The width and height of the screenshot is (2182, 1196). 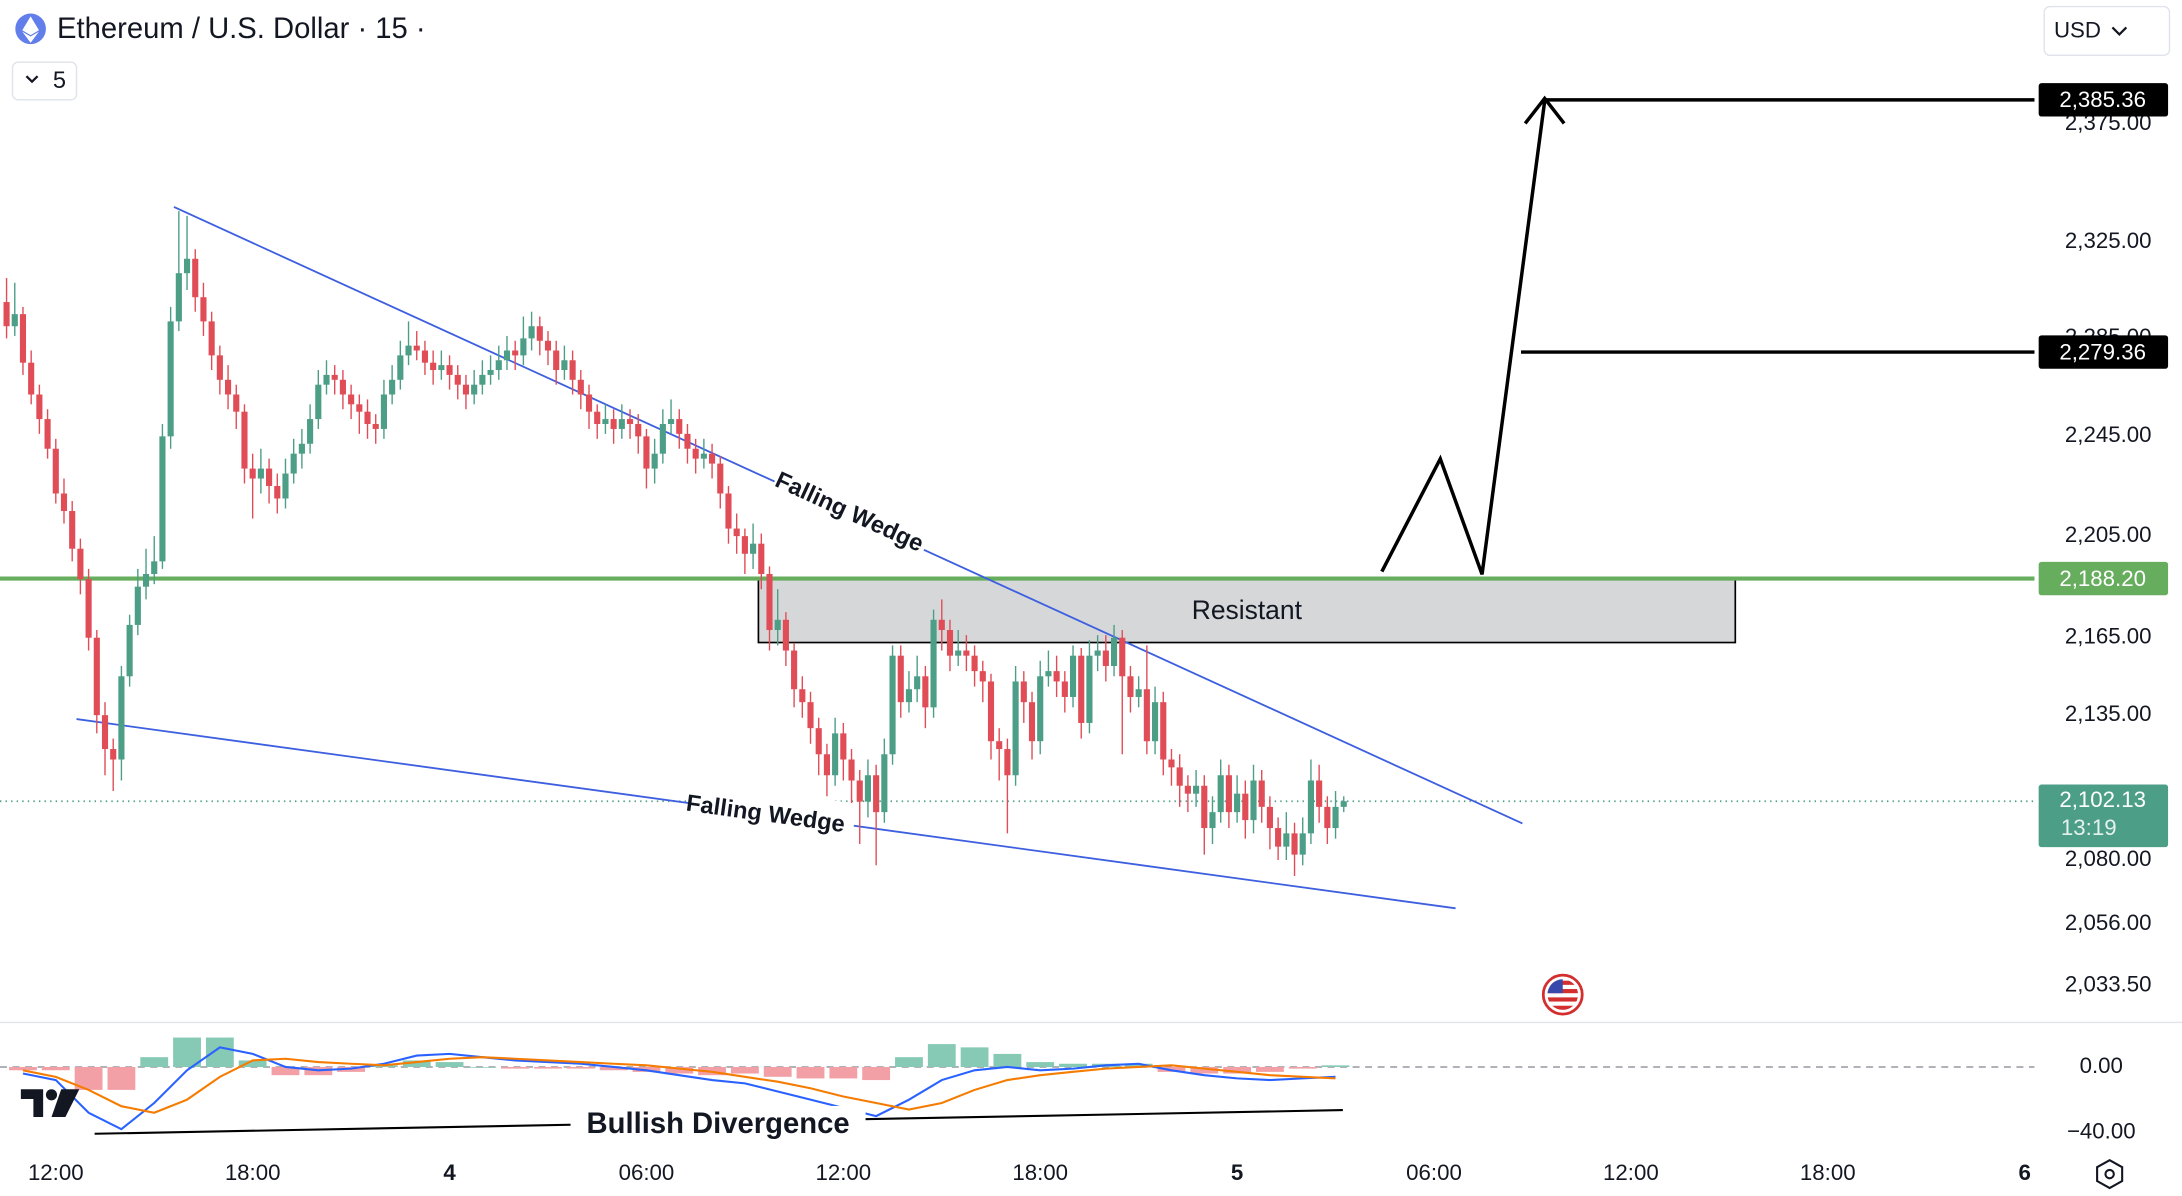 What do you see at coordinates (1247, 610) in the screenshot?
I see `resistance-zone` at bounding box center [1247, 610].